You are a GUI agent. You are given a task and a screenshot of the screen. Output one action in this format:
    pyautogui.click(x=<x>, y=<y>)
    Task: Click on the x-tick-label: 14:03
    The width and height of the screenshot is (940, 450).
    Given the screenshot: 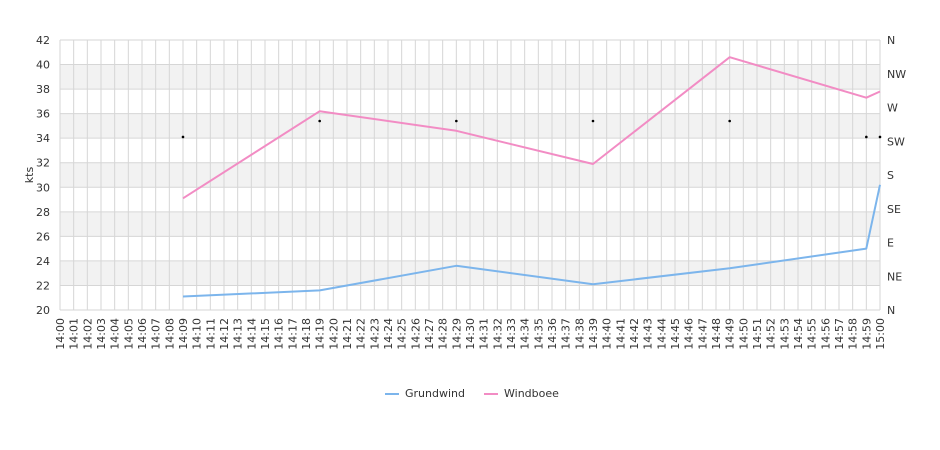 What is the action you would take?
    pyautogui.click(x=101, y=334)
    